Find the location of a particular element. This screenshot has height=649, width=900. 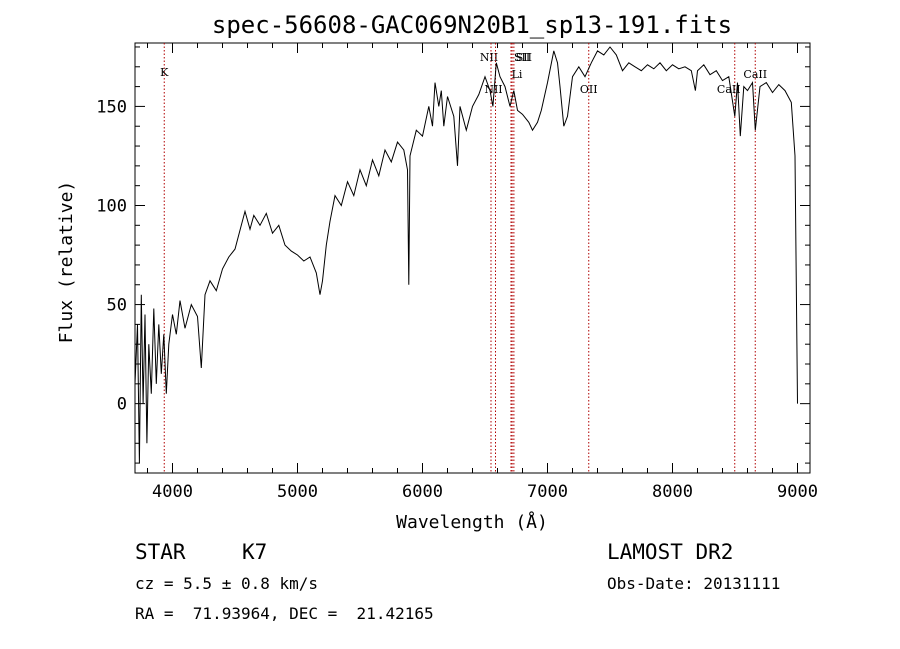

x-tick-label: 8000 is located at coordinates (672, 492).